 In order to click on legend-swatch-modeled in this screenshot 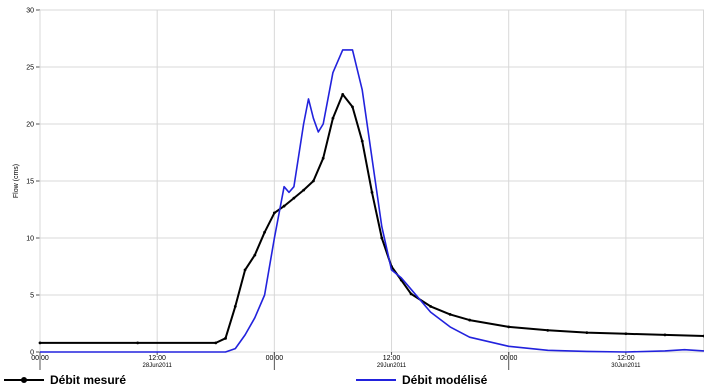, I will do `click(376, 380)`.